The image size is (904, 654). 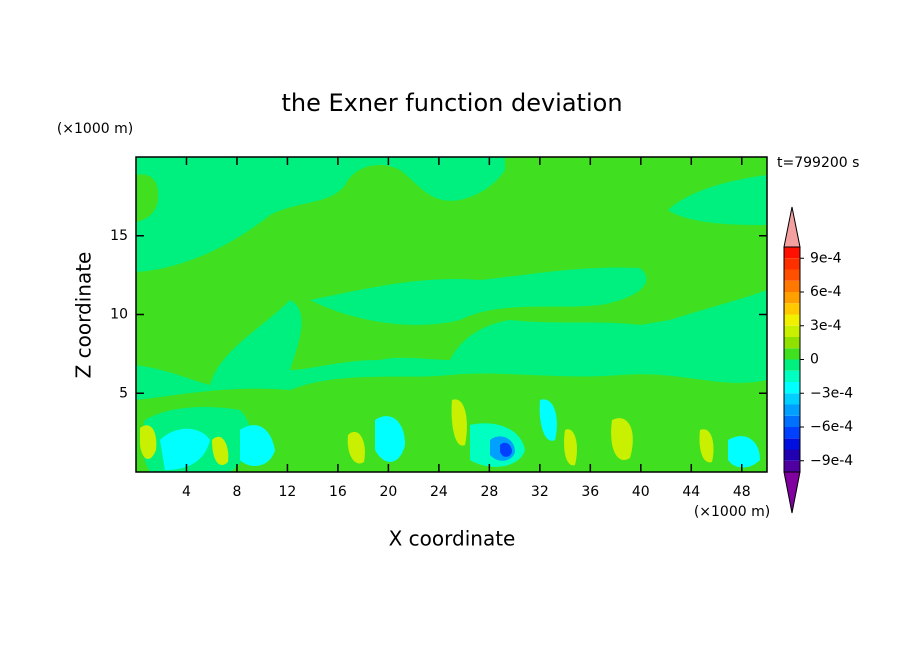 I want to click on colorbar-label: 3e-4, so click(x=826, y=326).